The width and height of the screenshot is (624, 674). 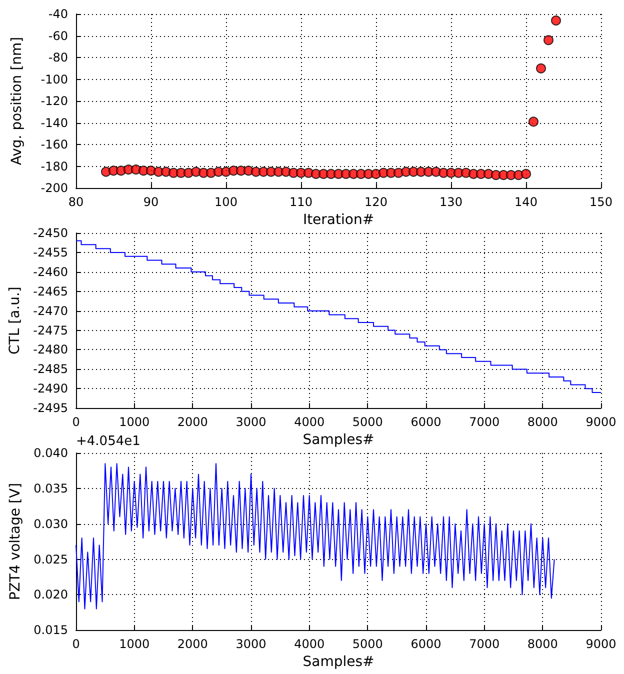 I want to click on x-tick-label: 130, so click(x=451, y=202).